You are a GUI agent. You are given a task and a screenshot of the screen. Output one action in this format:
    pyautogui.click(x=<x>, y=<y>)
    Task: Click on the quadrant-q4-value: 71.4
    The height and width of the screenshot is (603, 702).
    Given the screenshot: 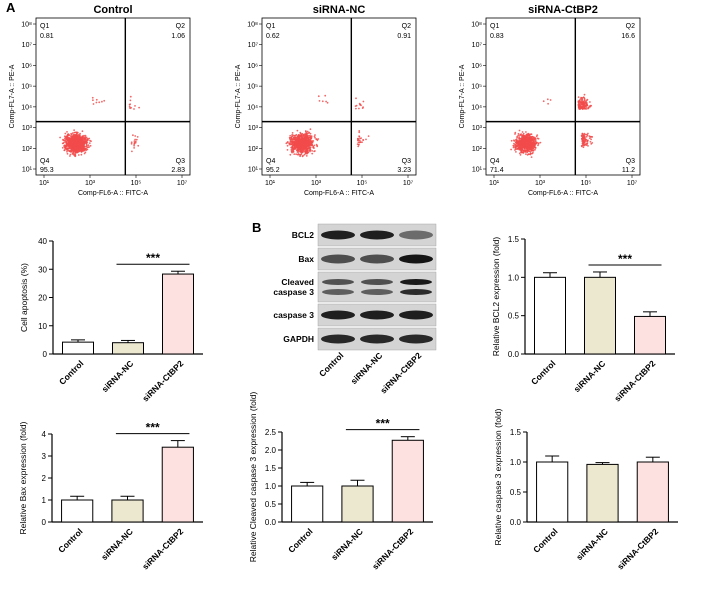 What is the action you would take?
    pyautogui.click(x=497, y=170)
    